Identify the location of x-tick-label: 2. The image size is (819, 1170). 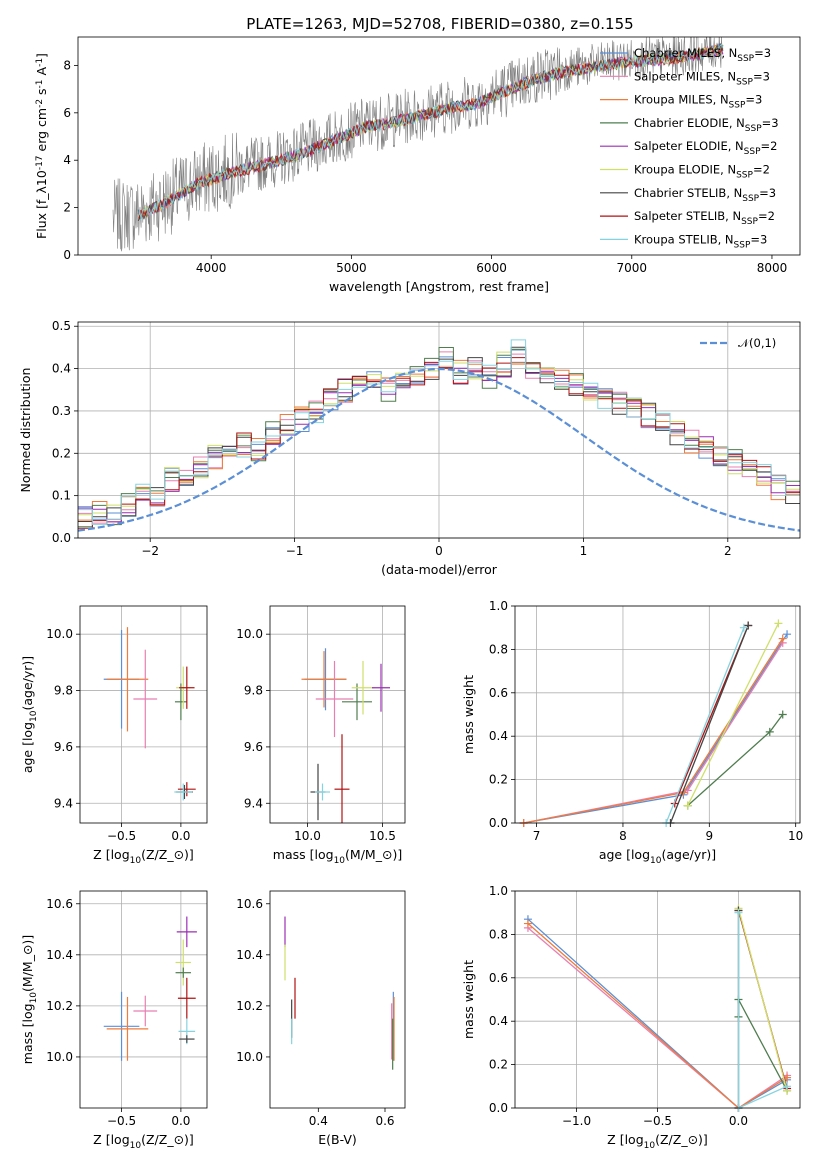
(728, 551).